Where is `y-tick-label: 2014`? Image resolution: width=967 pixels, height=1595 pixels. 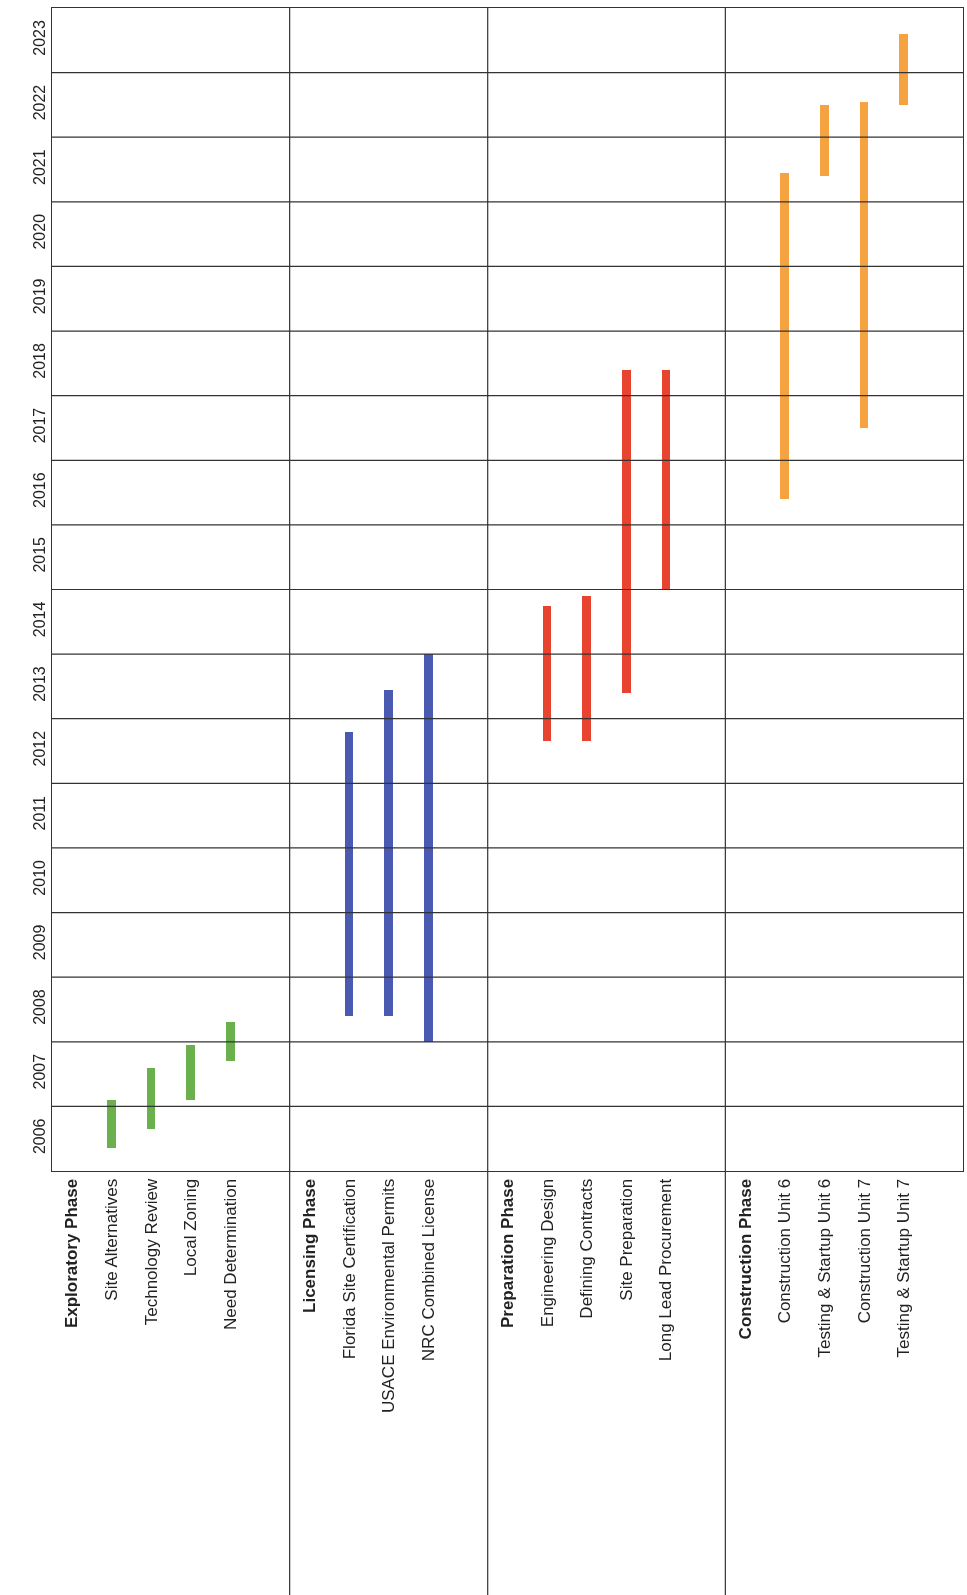 y-tick-label: 2014 is located at coordinates (39, 619).